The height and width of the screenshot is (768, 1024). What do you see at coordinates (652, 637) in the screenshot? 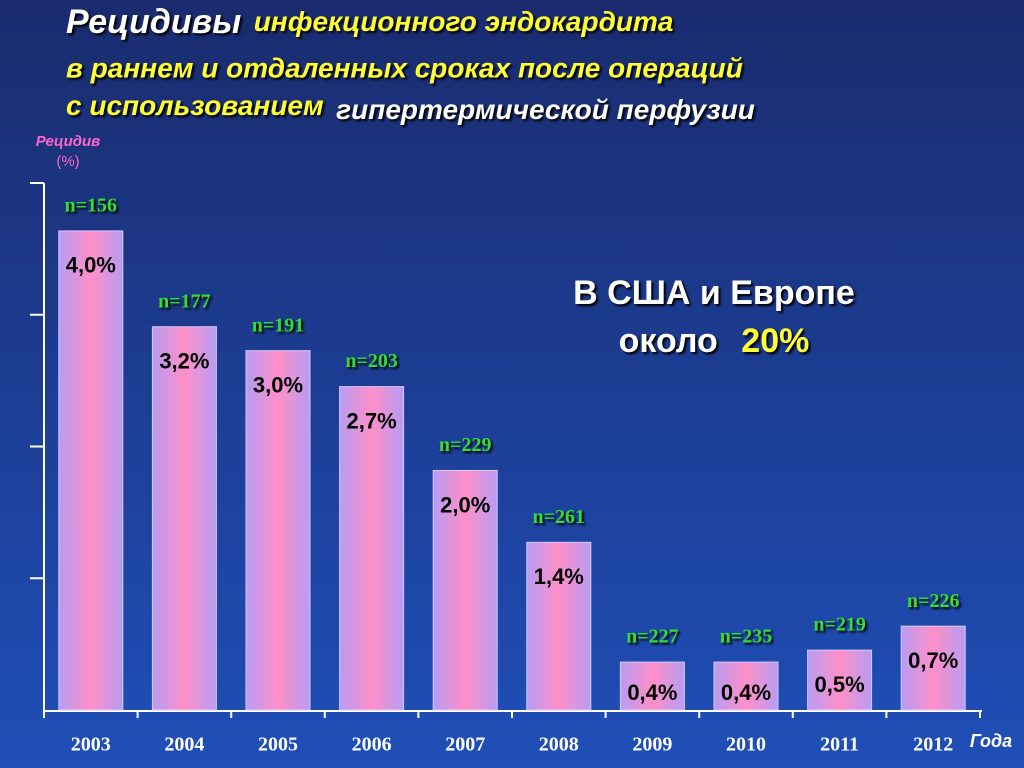
I see `sample-size: n=227` at bounding box center [652, 637].